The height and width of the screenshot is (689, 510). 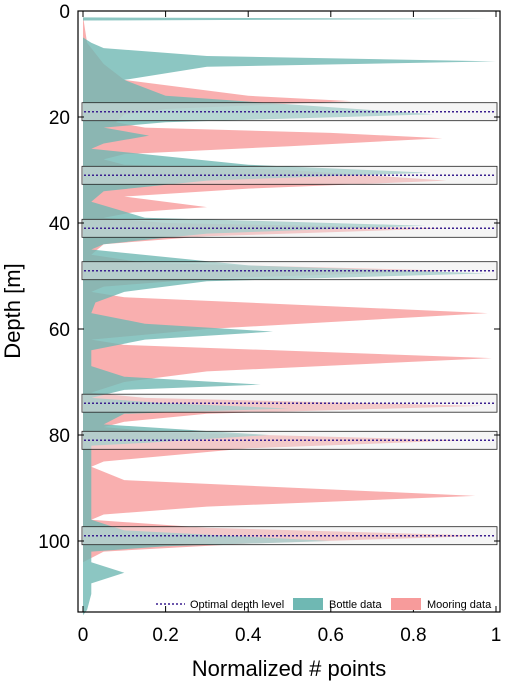 I want to click on y-tick-label: 80, so click(x=59, y=436).